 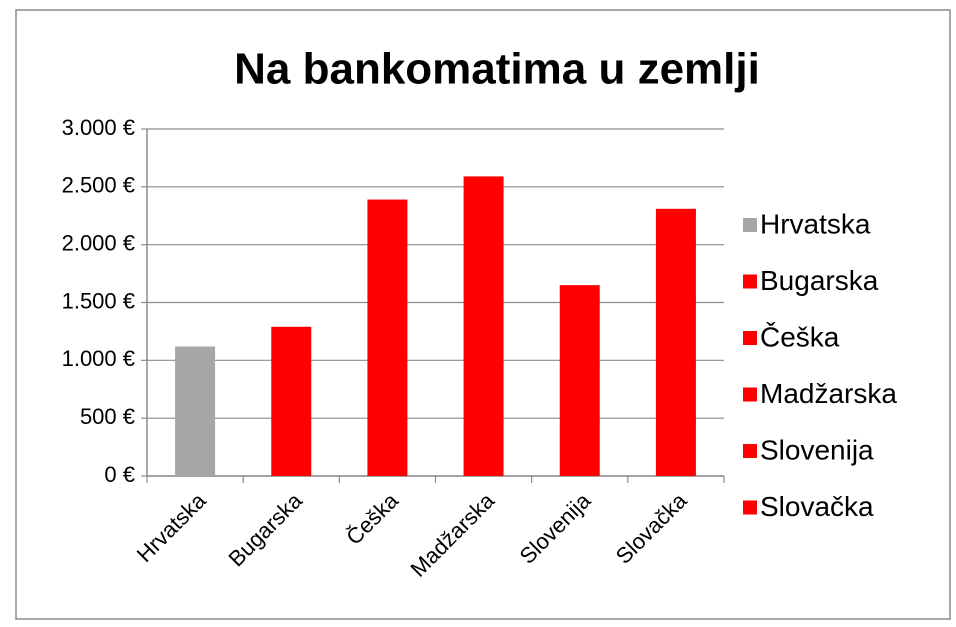 I want to click on y-tick-label: 0 €, so click(x=119, y=474).